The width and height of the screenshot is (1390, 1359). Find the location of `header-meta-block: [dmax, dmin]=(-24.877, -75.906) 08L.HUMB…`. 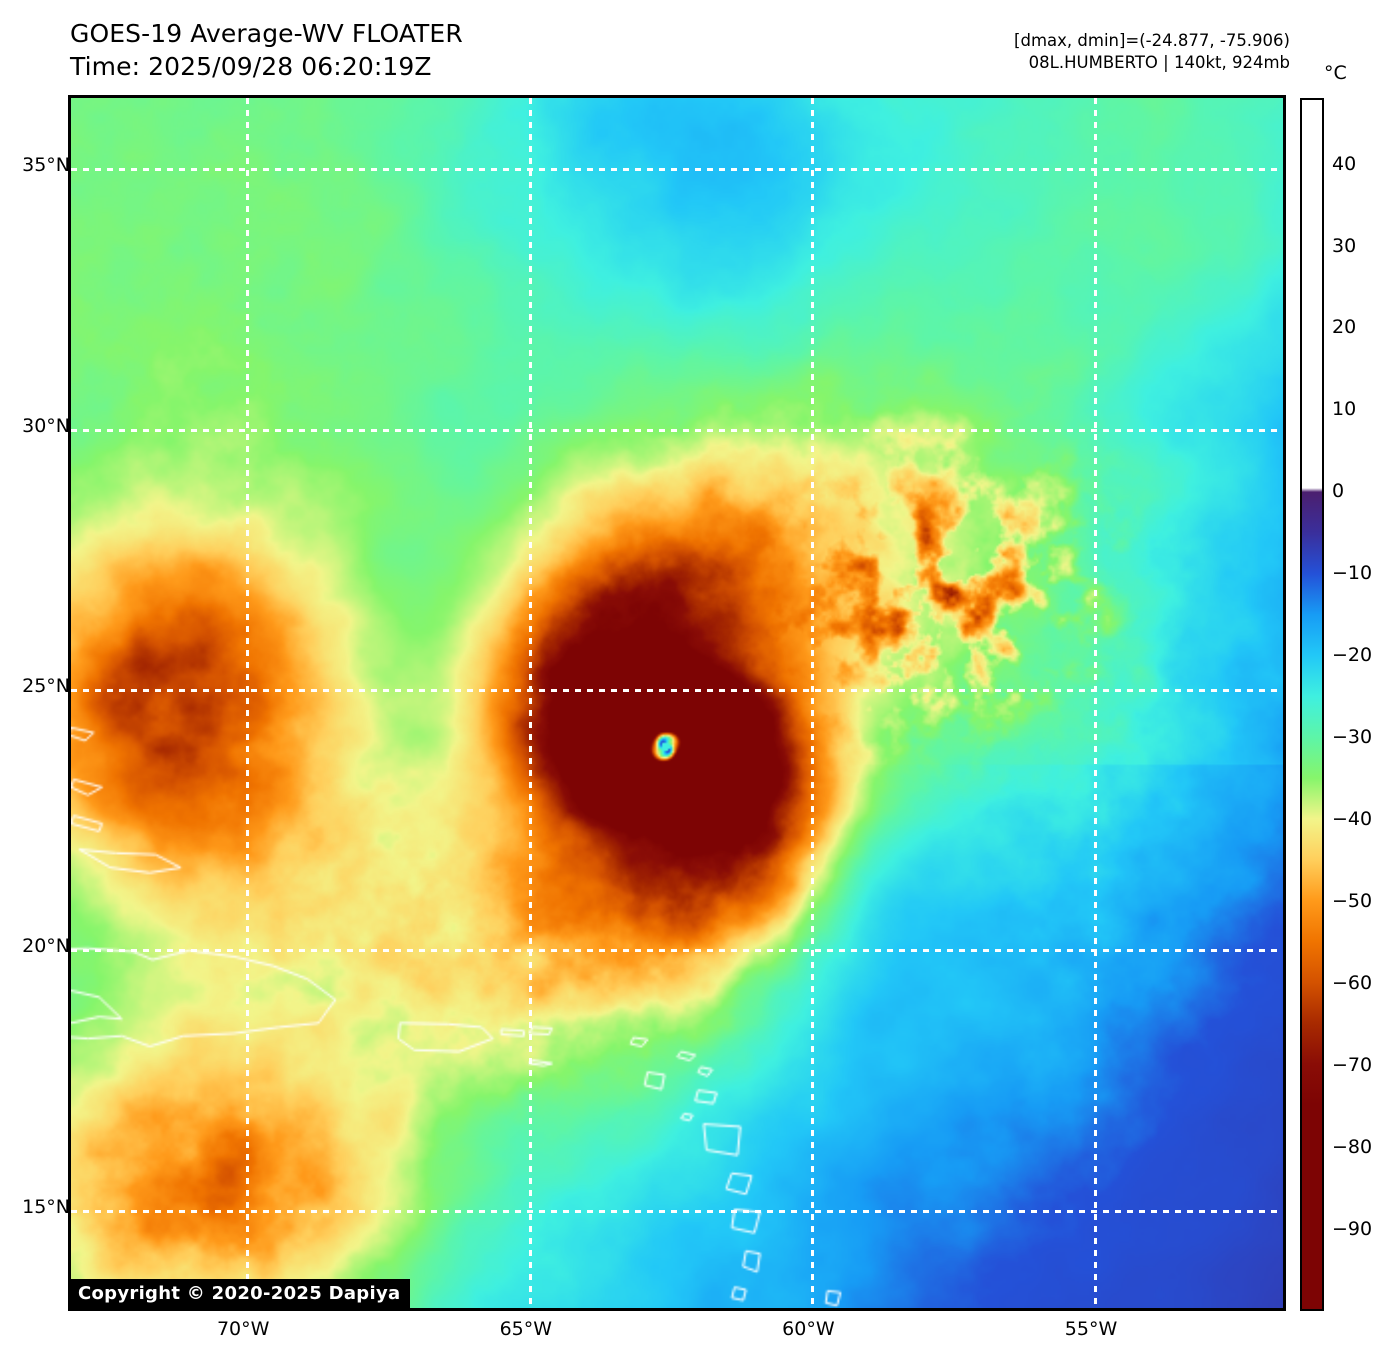

header-meta-block: [dmax, dmin]=(-24.877, -75.906) 08L.HUMB… is located at coordinates (1152, 52).